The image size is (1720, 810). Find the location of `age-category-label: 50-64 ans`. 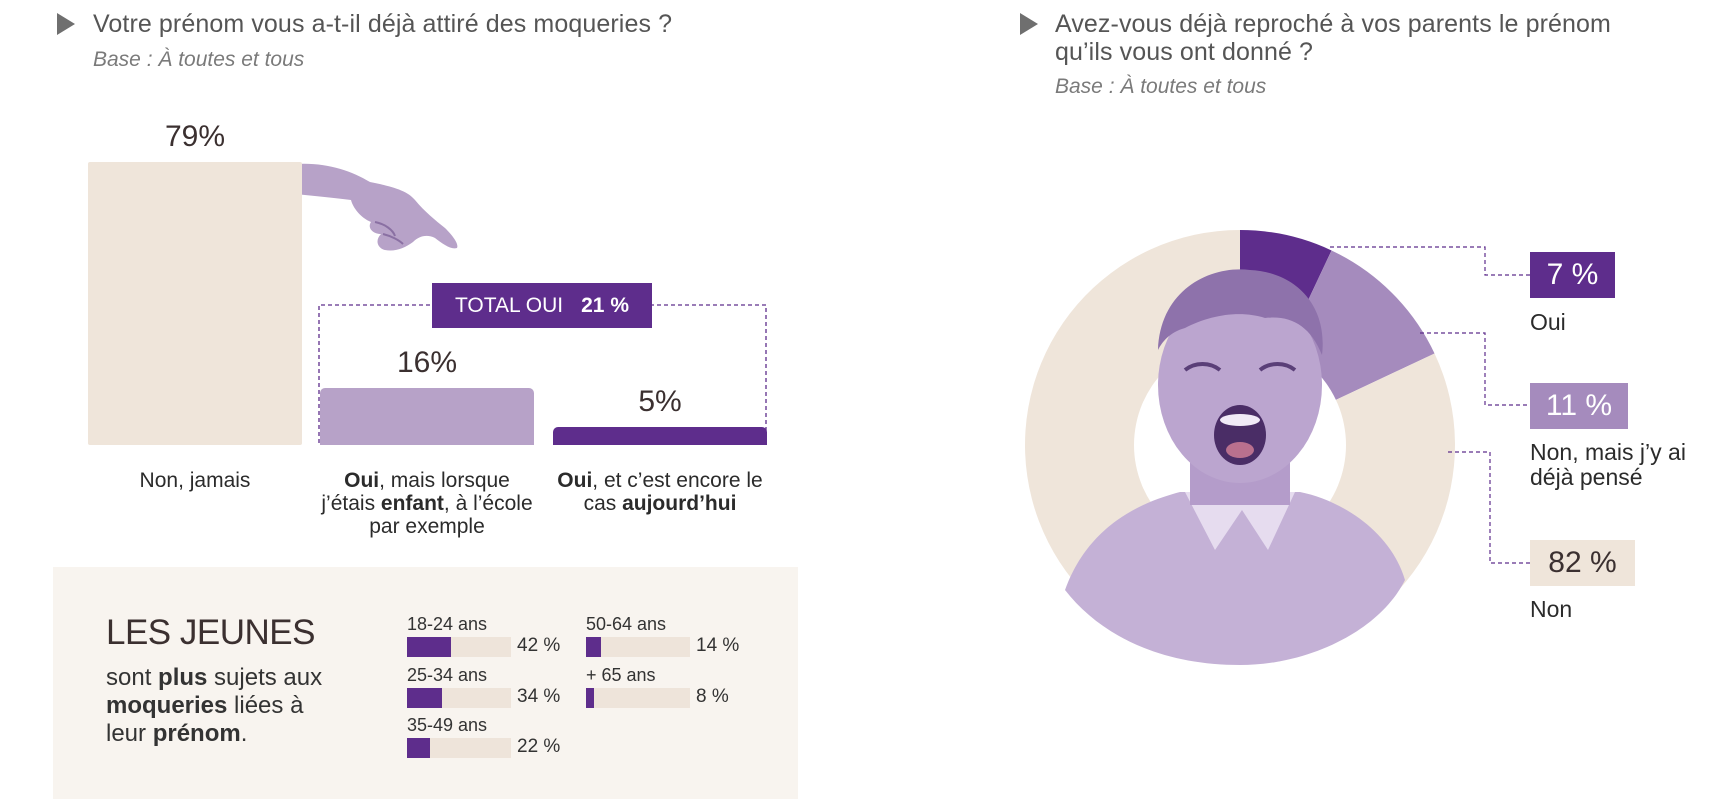

age-category-label: 50-64 ans is located at coordinates (626, 624).